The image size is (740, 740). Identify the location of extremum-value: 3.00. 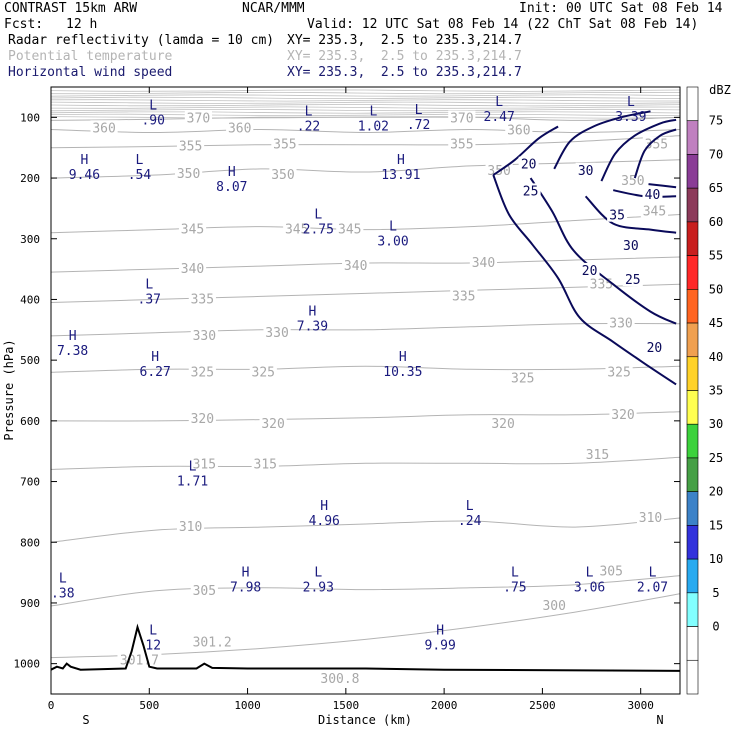
(392, 242).